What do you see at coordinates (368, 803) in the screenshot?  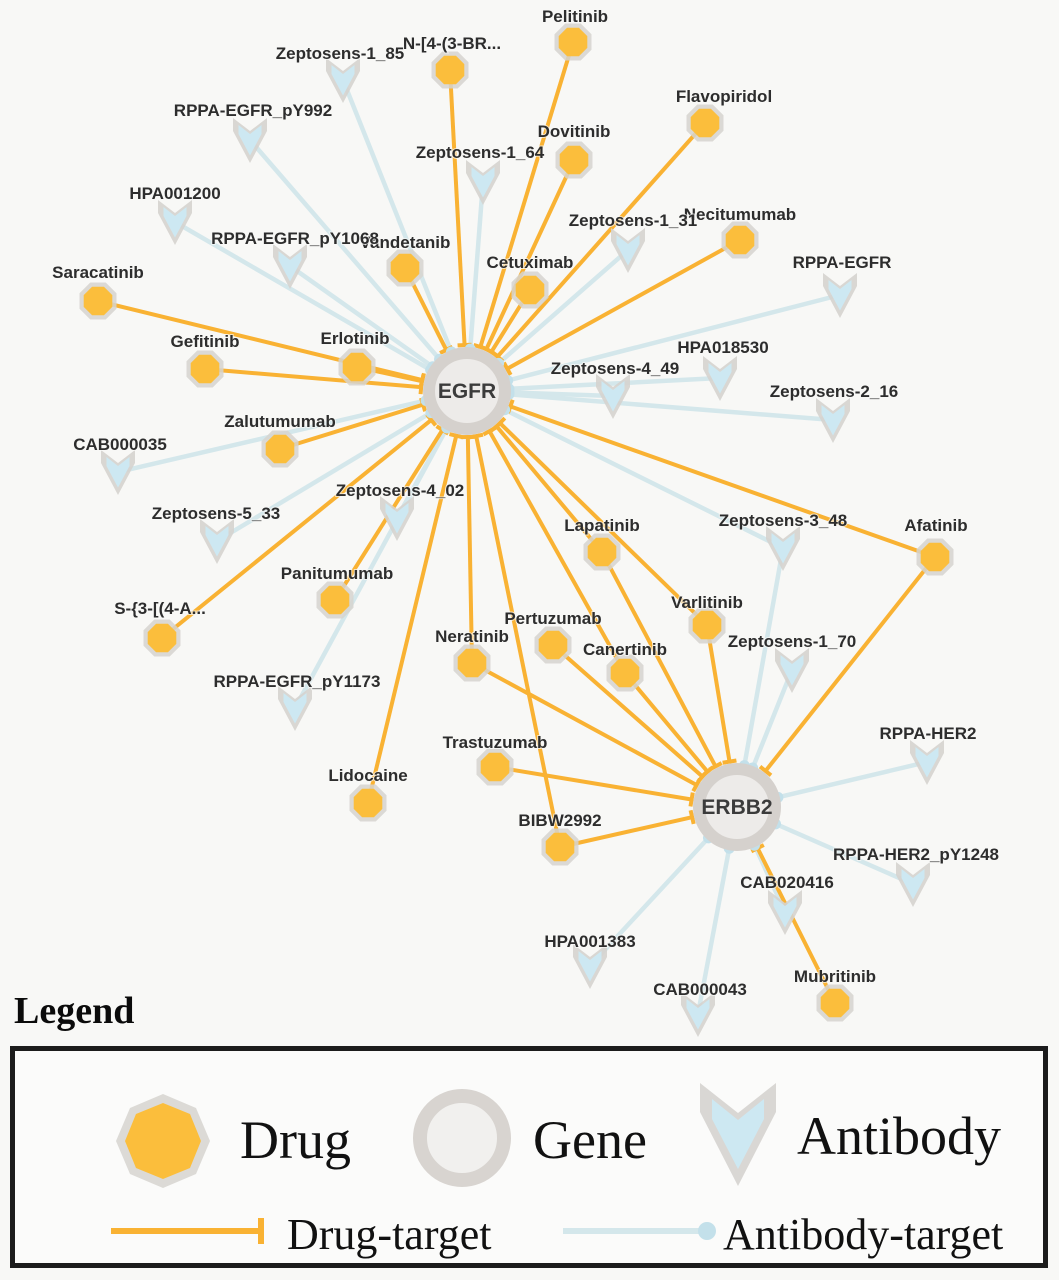 I see `drug-node-Lidocaine` at bounding box center [368, 803].